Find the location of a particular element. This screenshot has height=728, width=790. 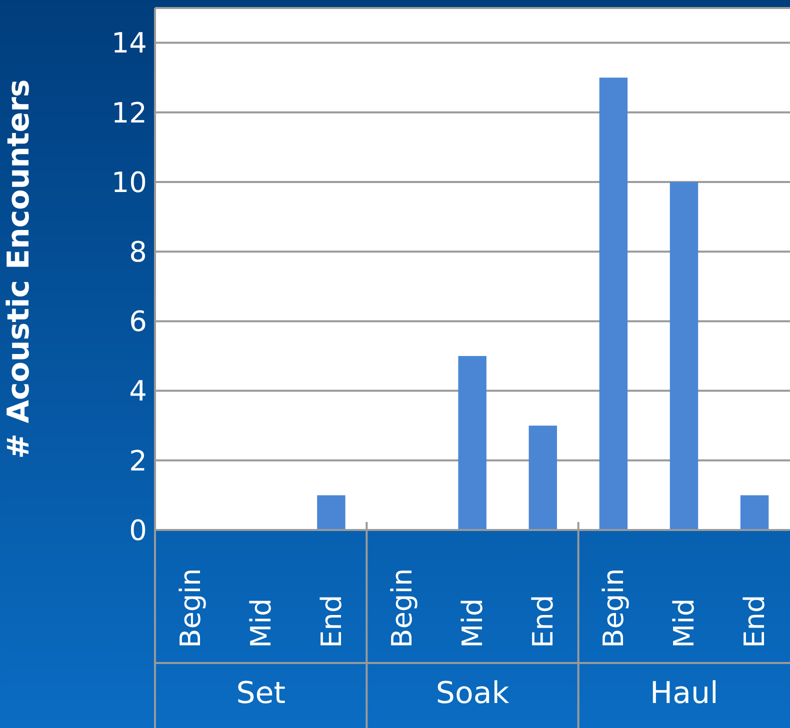

y-tick-label: 4 is located at coordinates (138, 391).